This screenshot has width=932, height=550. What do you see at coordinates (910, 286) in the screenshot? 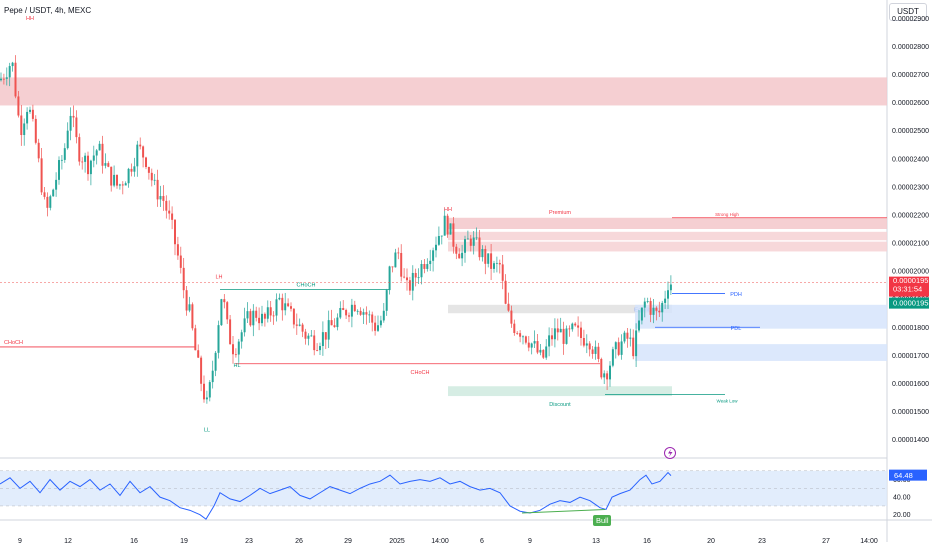
I see `last-price-tag: 0.00001959 03:31:54` at bounding box center [910, 286].